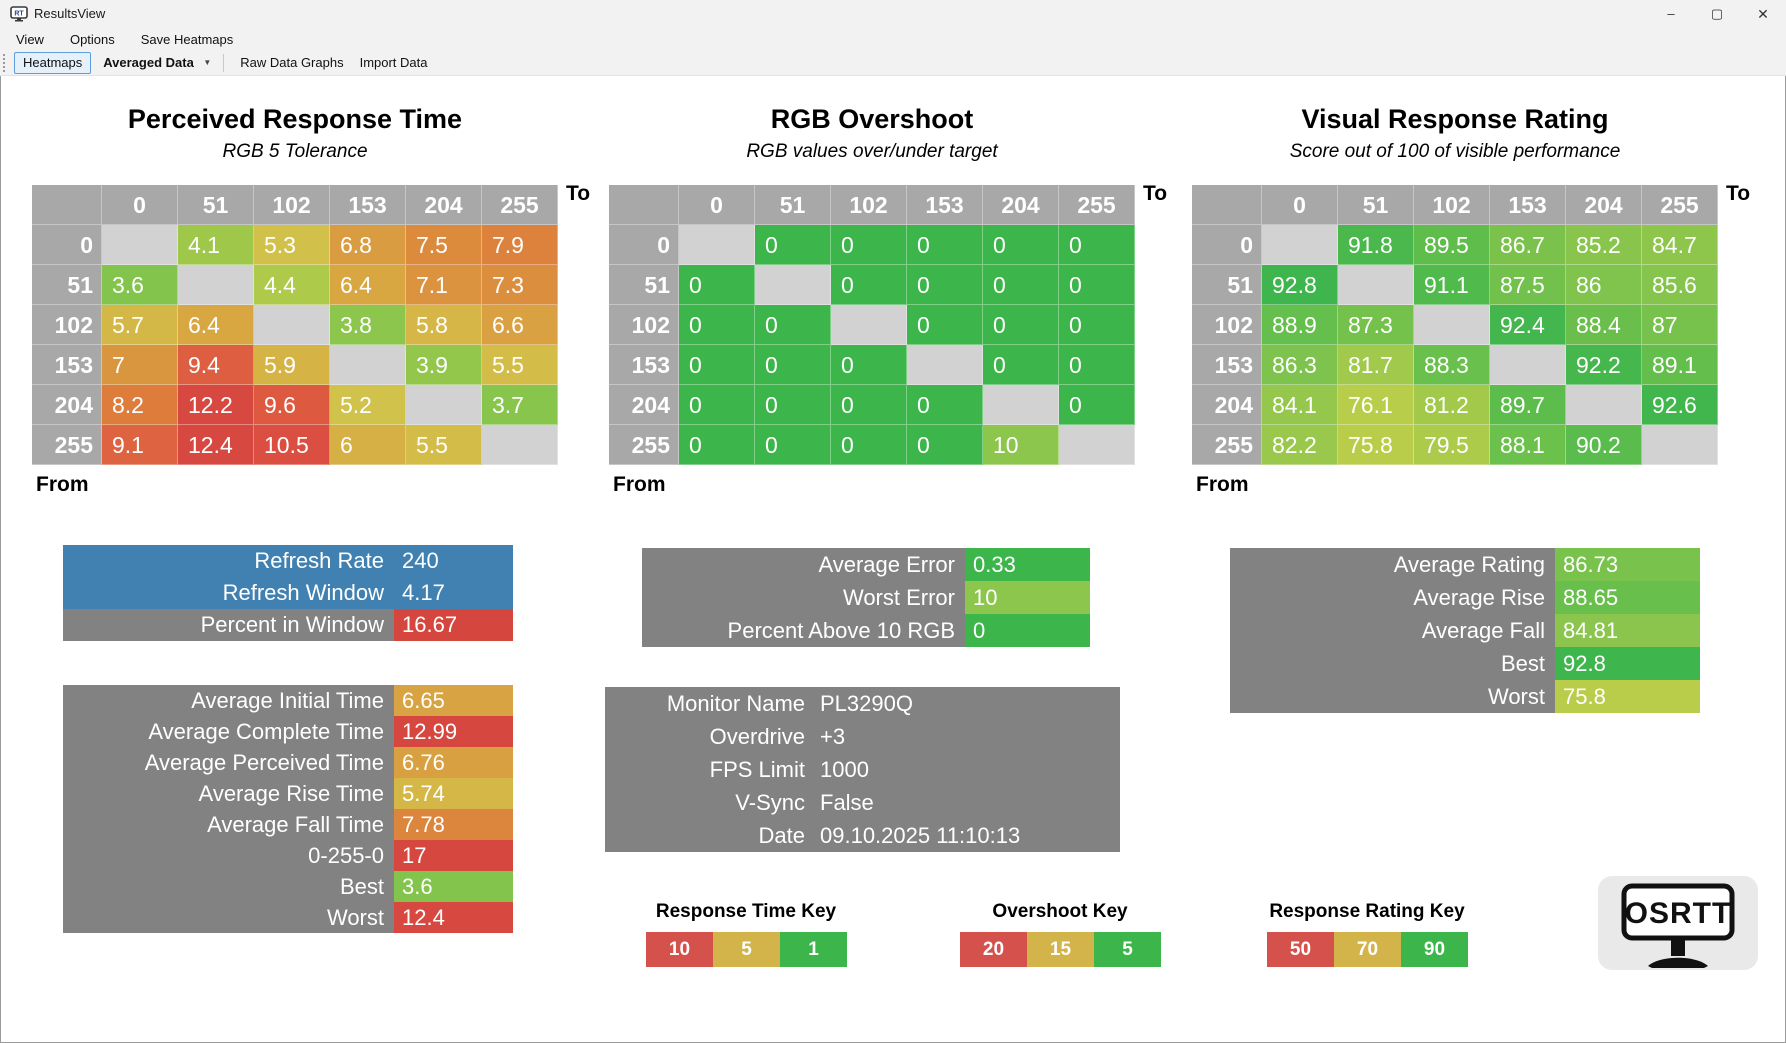  What do you see at coordinates (803, 564) in the screenshot?
I see `summary-label: Average Error` at bounding box center [803, 564].